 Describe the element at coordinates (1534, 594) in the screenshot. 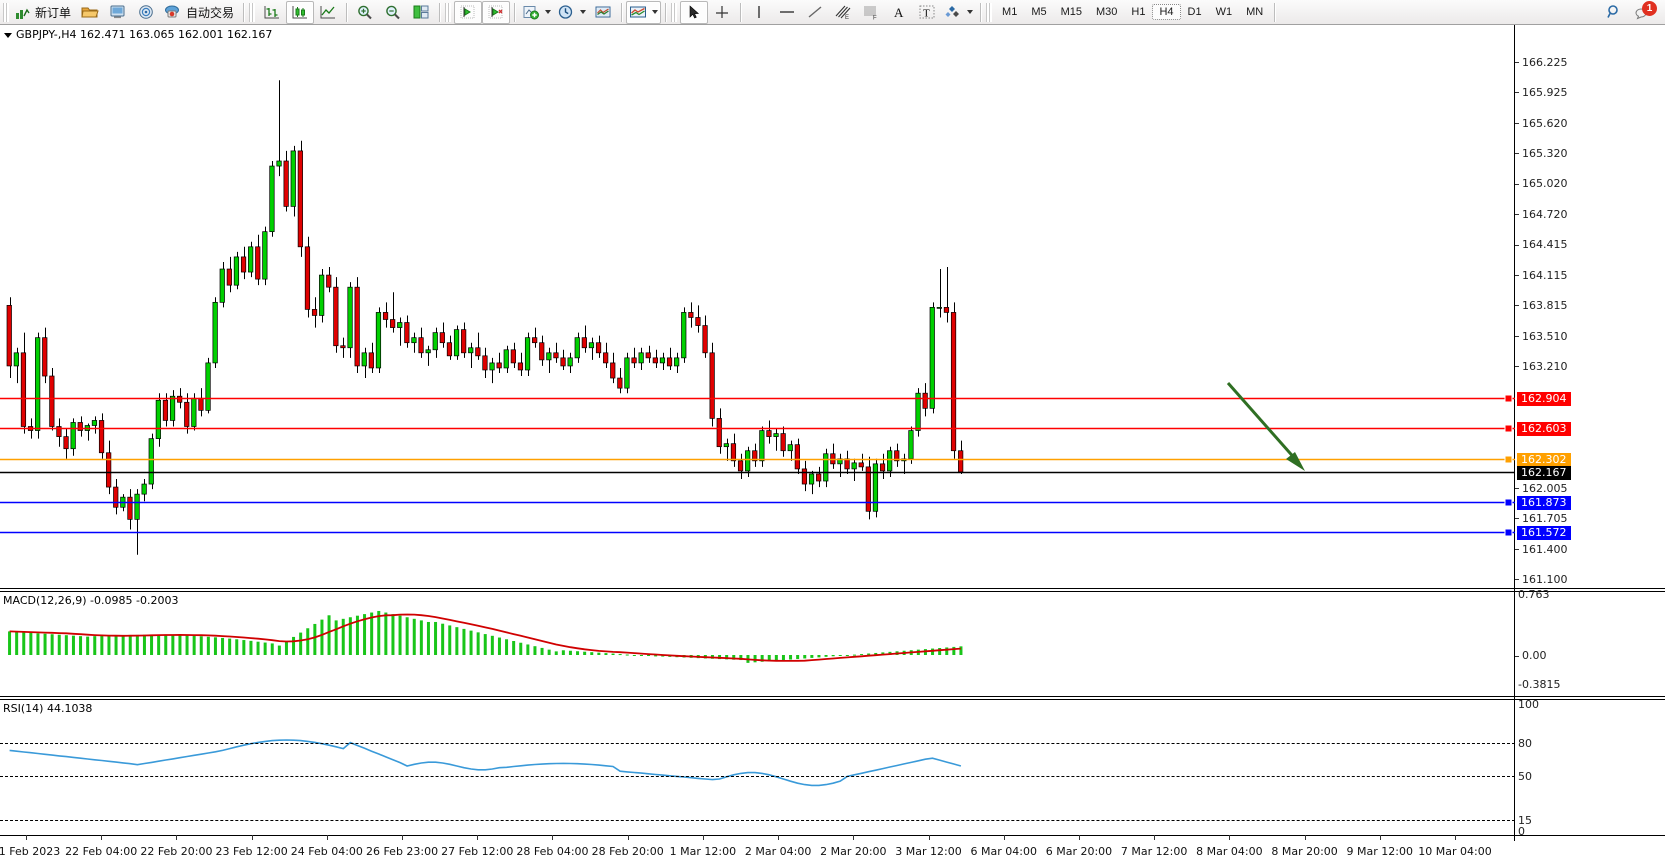

I see `macd-tick-top: 0.763` at that location.